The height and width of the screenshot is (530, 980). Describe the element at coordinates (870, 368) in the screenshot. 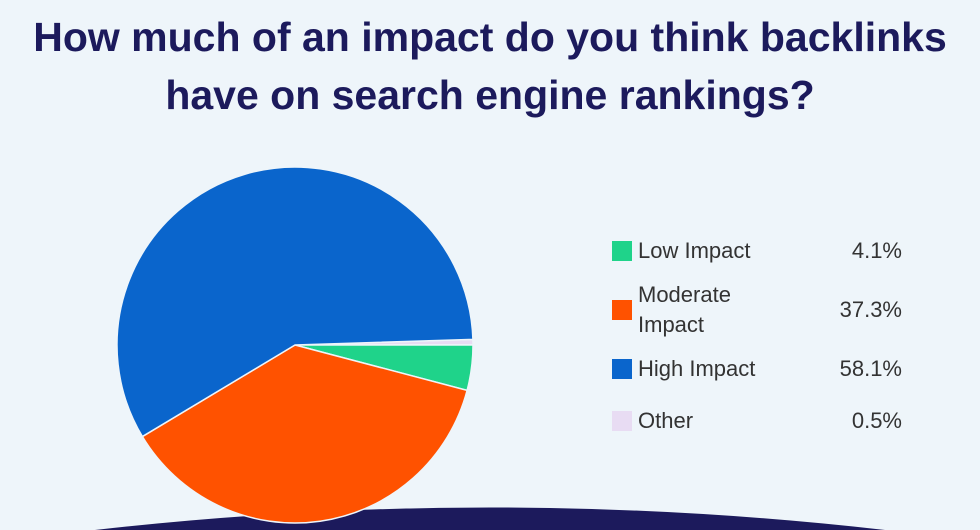

I see `value-label: 58.1%` at that location.